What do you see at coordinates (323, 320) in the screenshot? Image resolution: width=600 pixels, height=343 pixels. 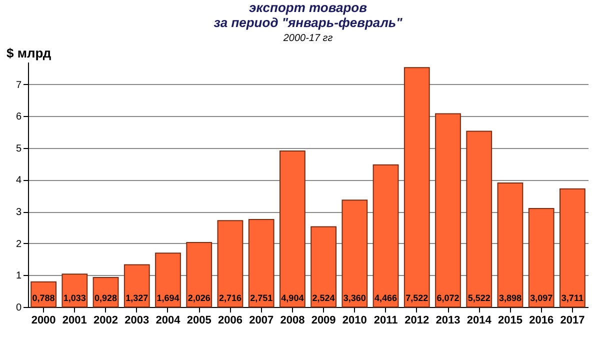 I see `x-tick-label: 2009` at bounding box center [323, 320].